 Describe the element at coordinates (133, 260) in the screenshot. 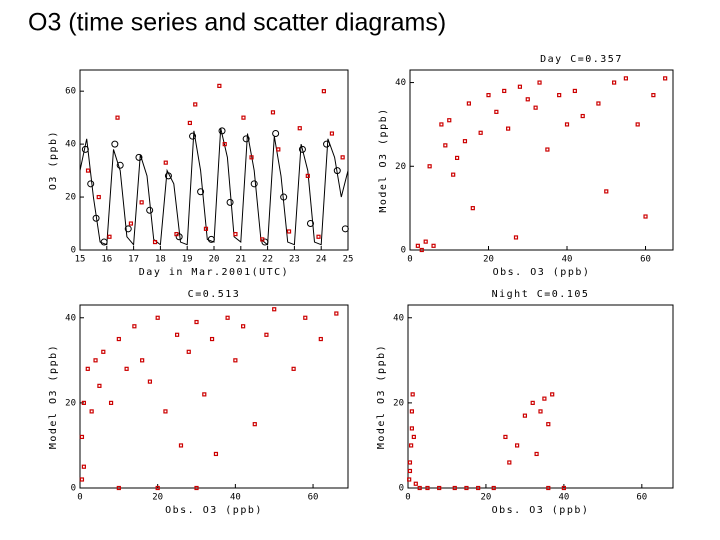

I see `x-tick-label: 17` at that location.